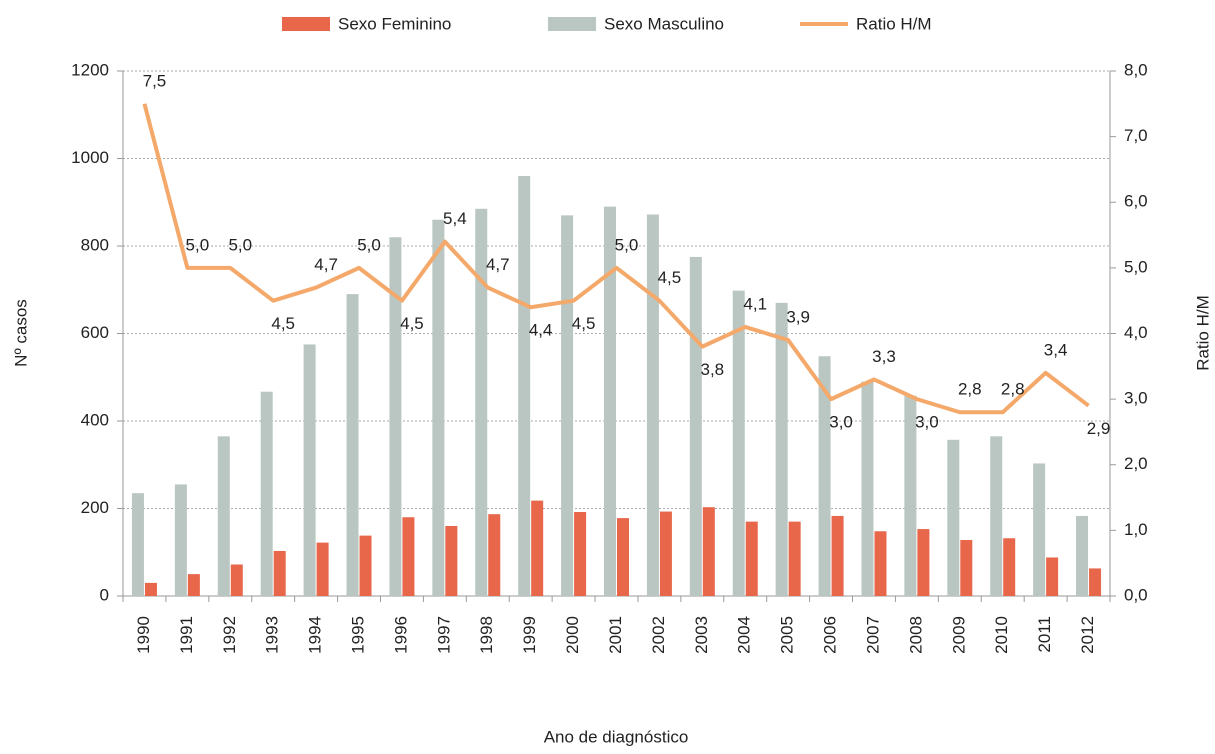 The width and height of the screenshot is (1215, 754). Describe the element at coordinates (229, 635) in the screenshot. I see `x-tick-label: 1992` at that location.